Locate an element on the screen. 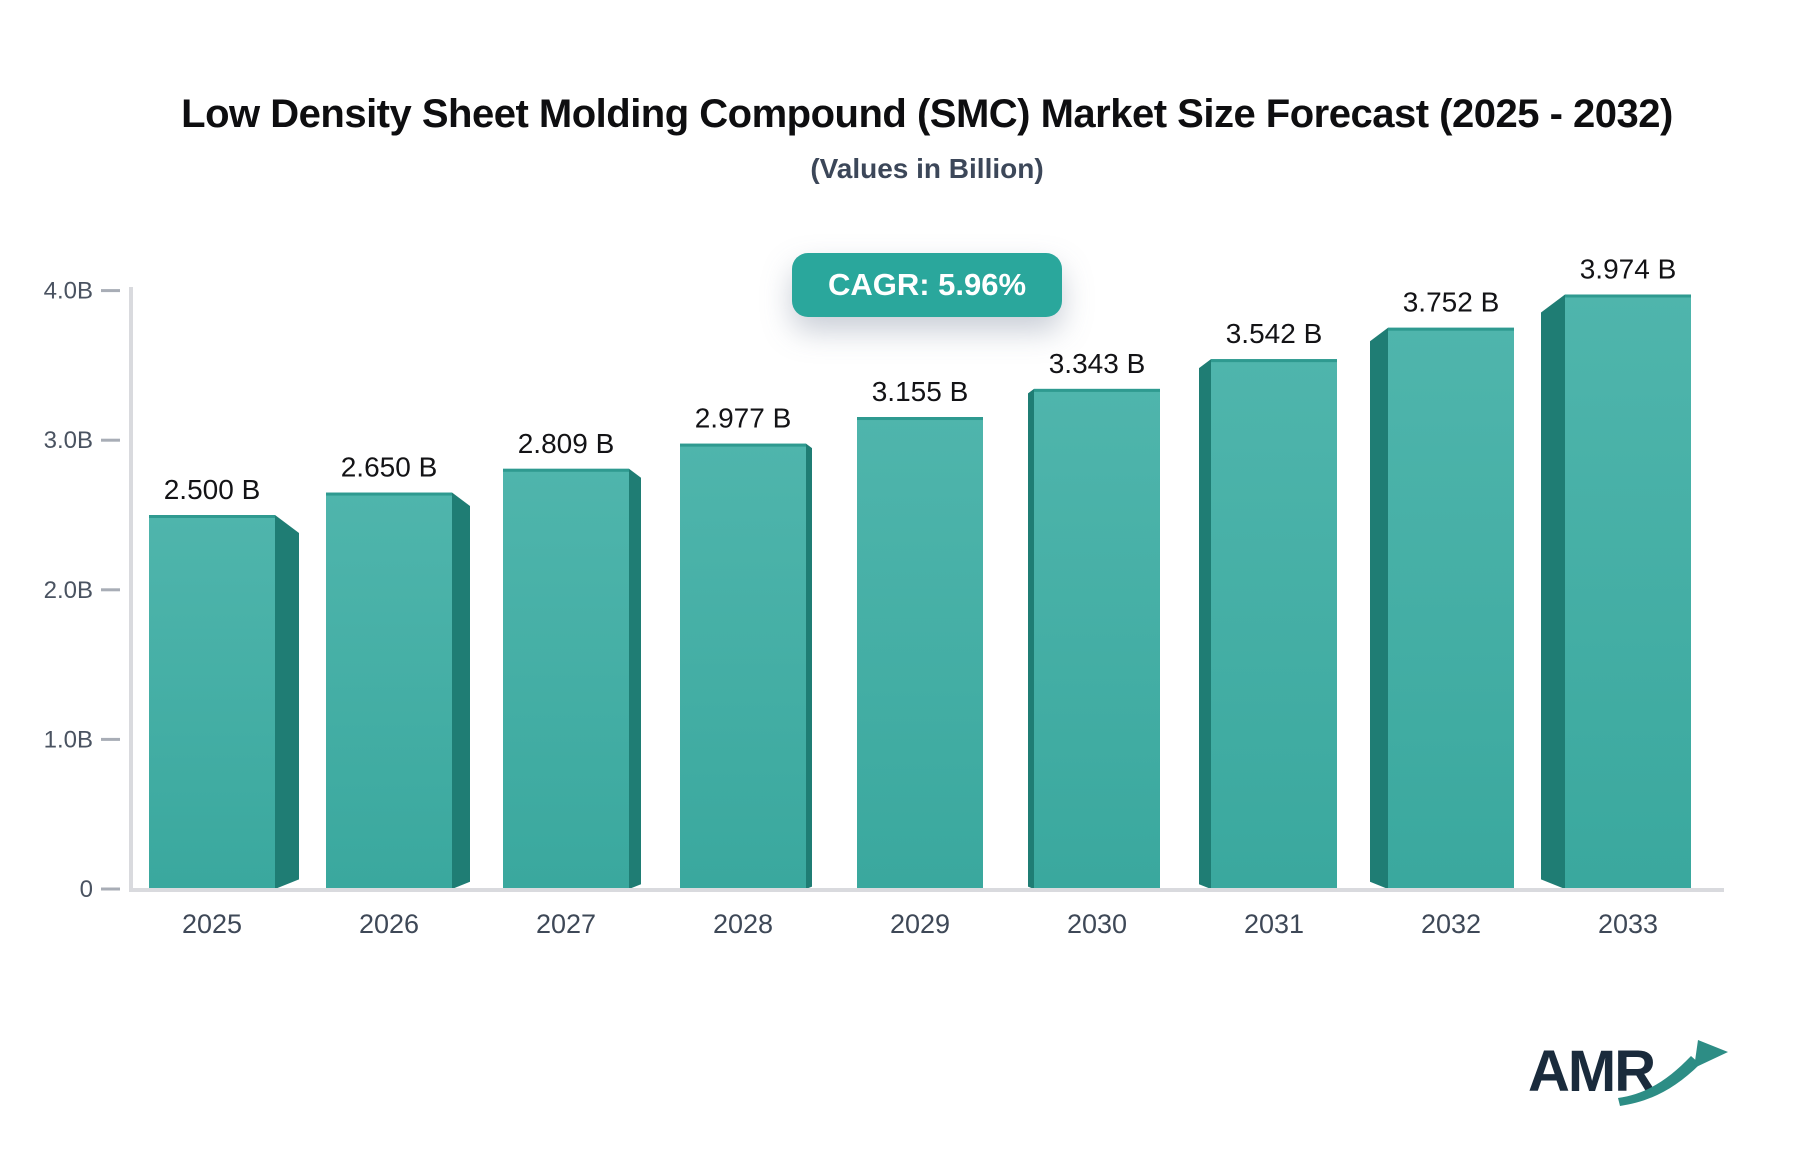  cagr-badge: CAGR: 5.96% is located at coordinates (927, 285).